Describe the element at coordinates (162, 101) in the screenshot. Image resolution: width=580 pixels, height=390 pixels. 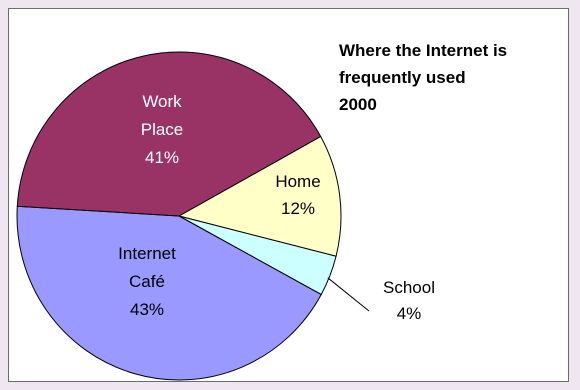
I see `slice-label-line: Work` at that location.